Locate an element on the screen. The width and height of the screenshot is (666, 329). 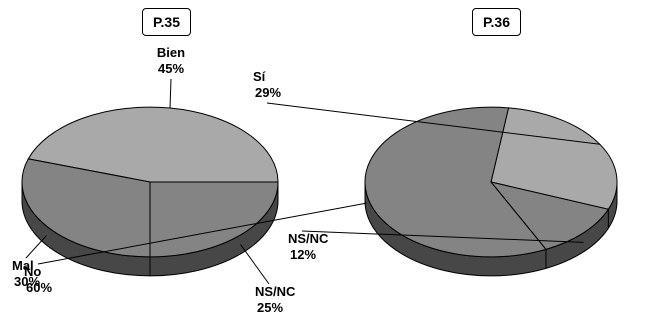
slice-label: No is located at coordinates (32, 271).